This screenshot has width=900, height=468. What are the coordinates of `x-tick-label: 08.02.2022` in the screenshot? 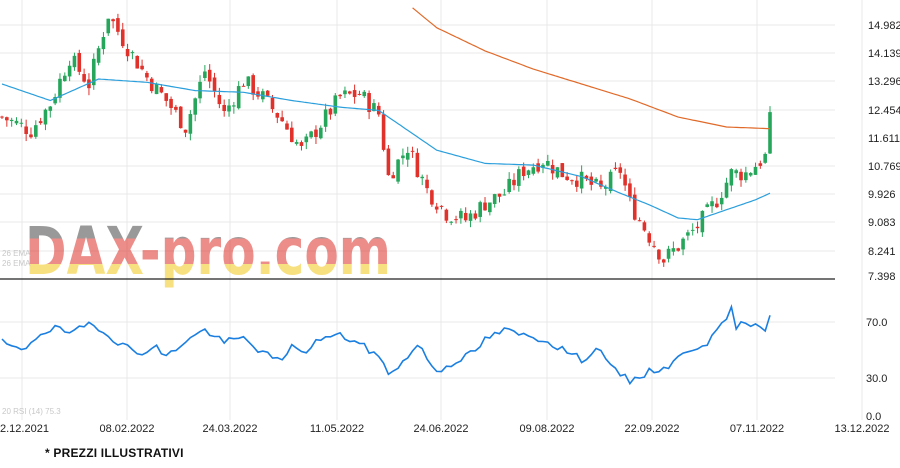 It's located at (126, 429).